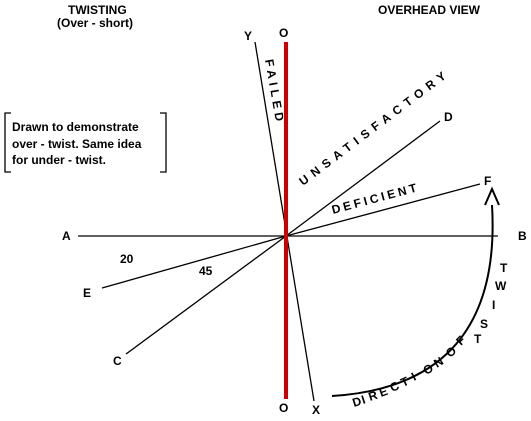 This screenshot has width=531, height=421. I want to click on direction-letter: O, so click(451, 352).